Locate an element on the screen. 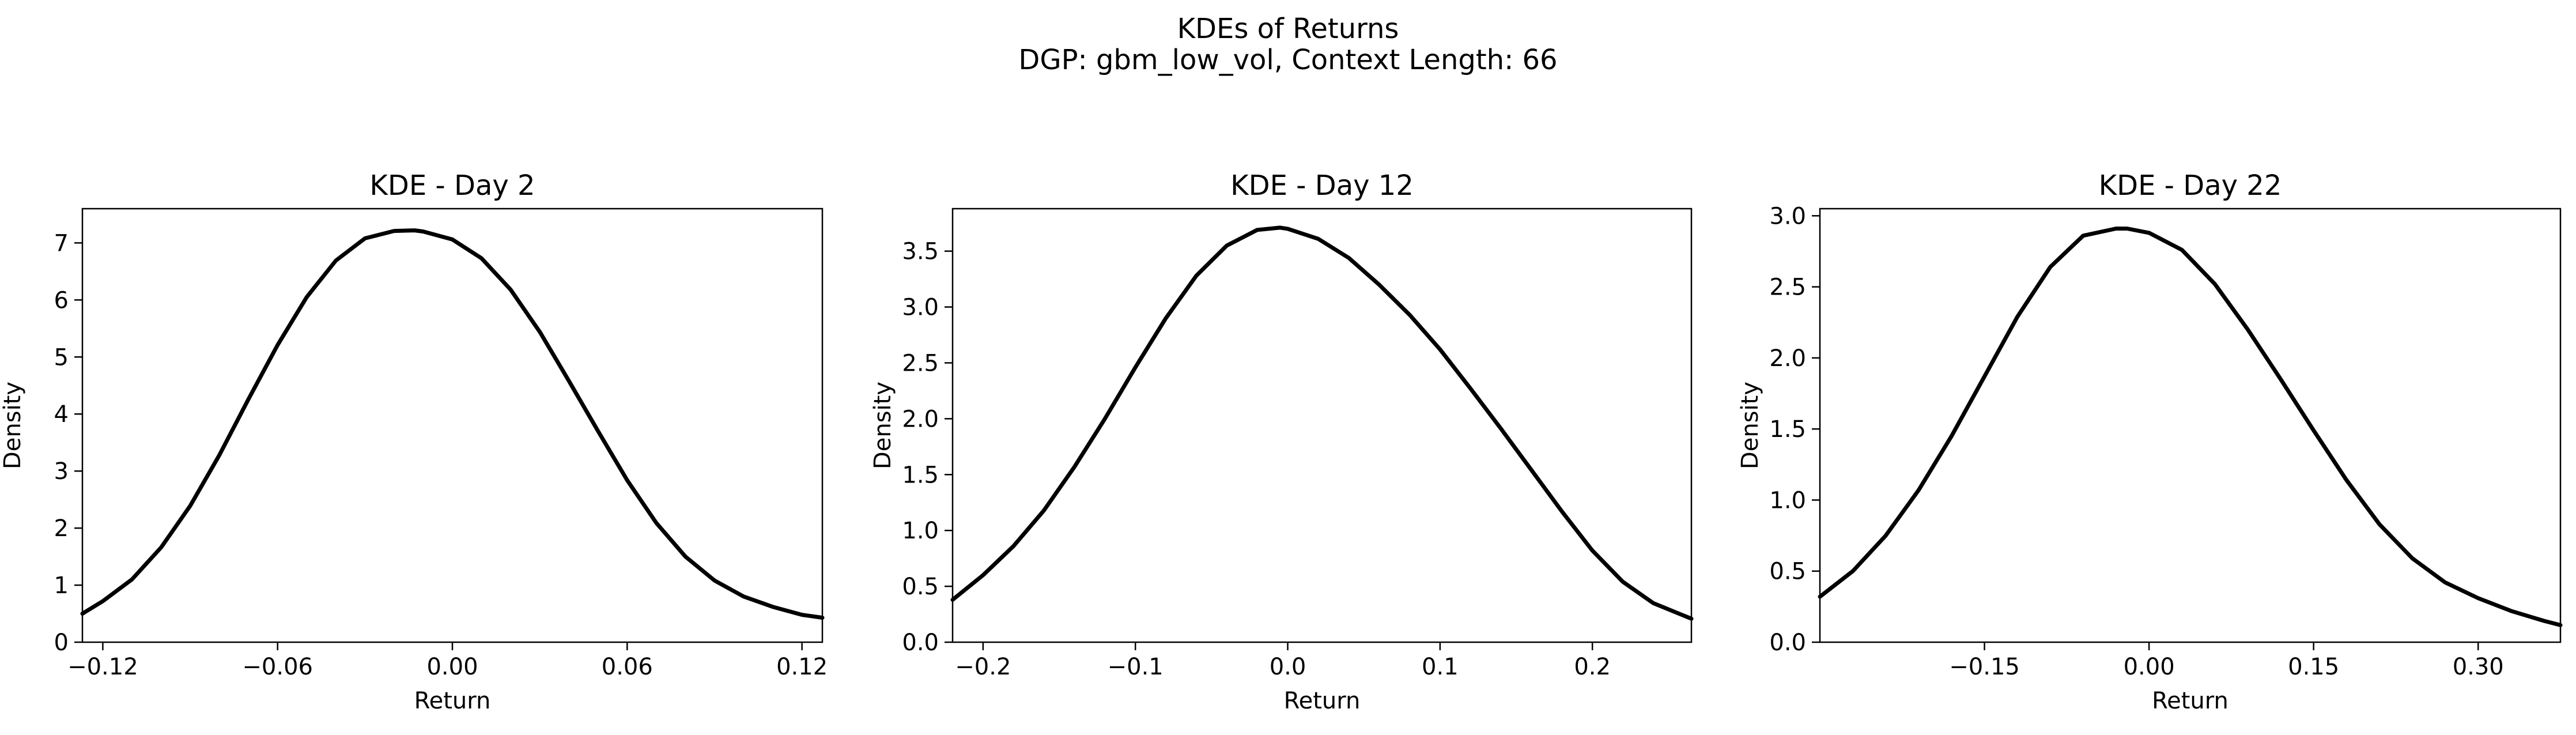 The width and height of the screenshot is (2576, 735). x-tick-label: 0.15 is located at coordinates (2313, 667).